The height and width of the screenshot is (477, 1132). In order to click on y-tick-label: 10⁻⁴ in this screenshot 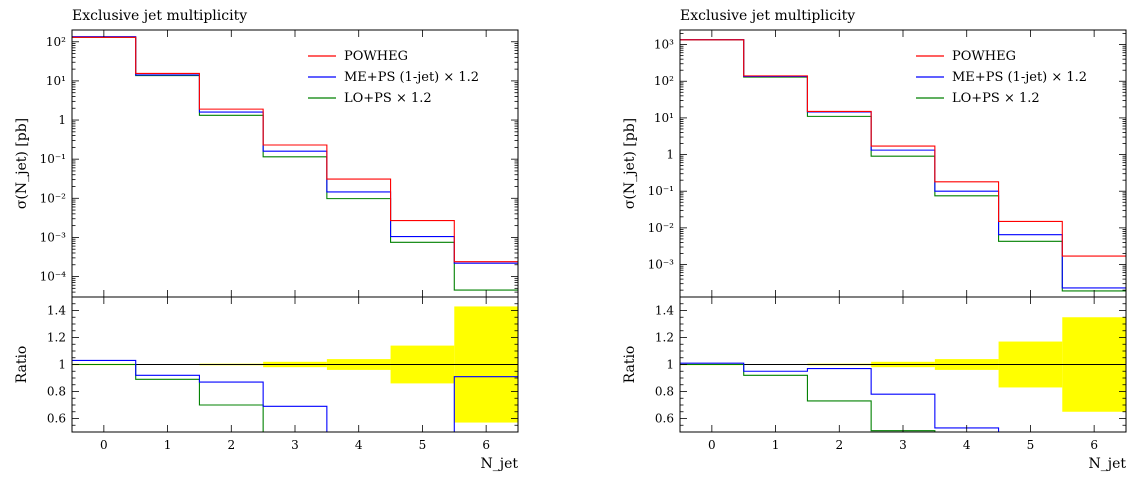, I will do `click(53, 277)`.